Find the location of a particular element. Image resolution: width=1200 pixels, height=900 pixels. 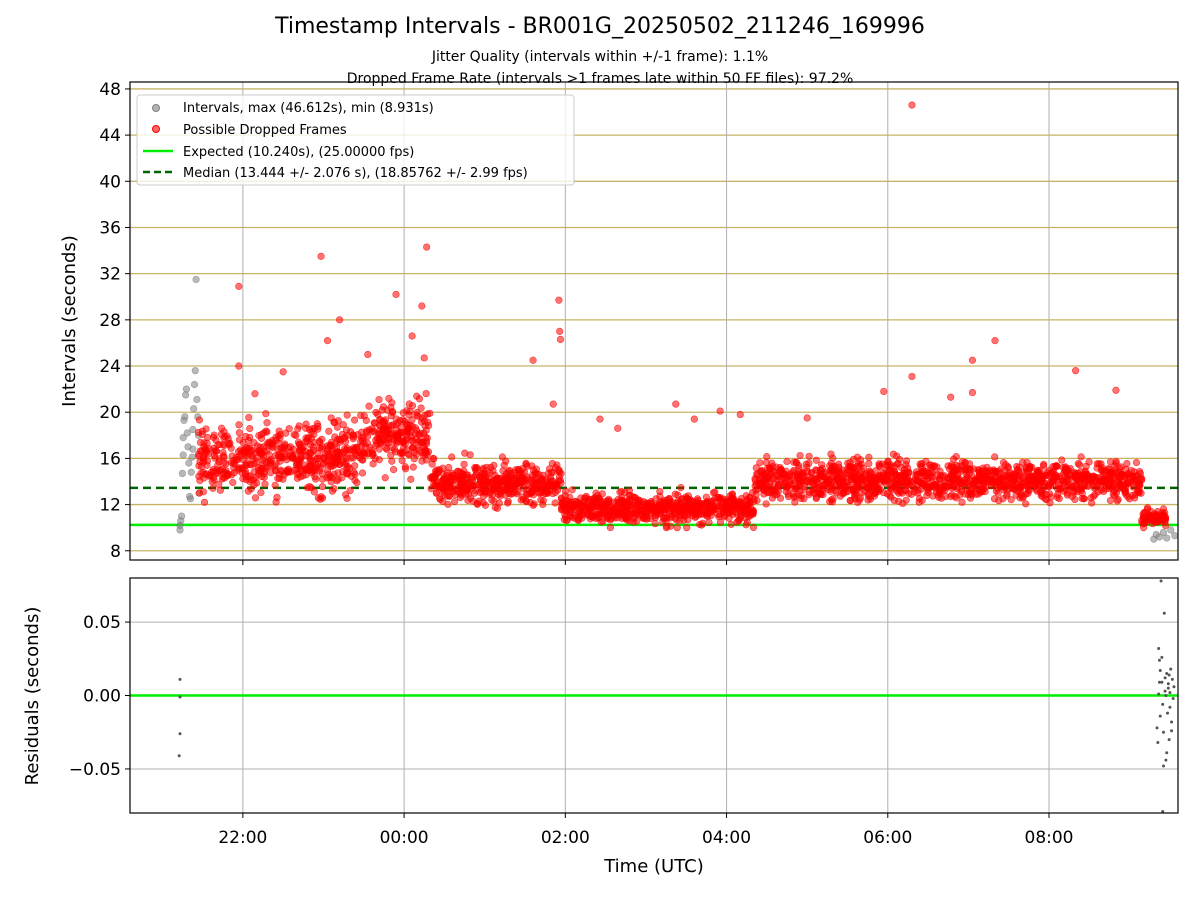

intervals-y-ticks: 8 12 16 20 24 28 32 36 40 44 48 is located at coordinates (114, 321).